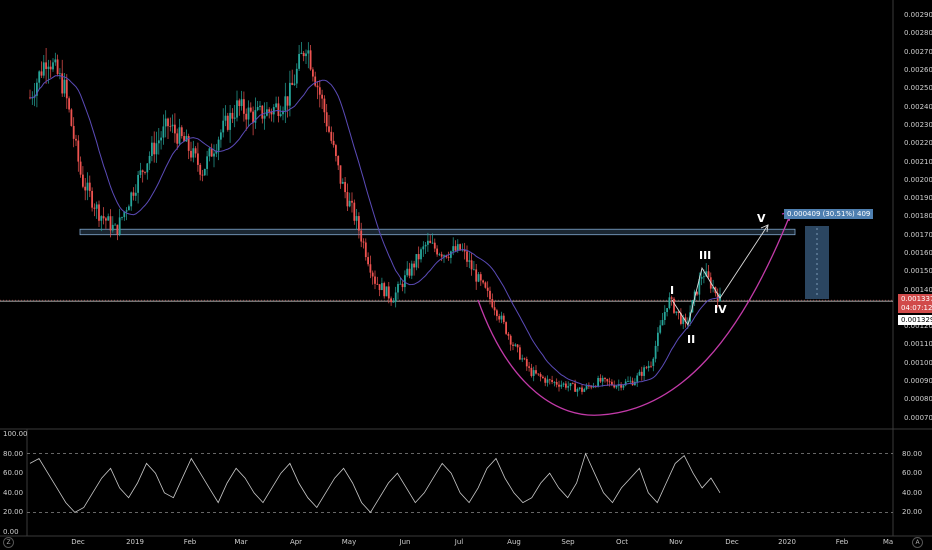 This screenshot has width=932, height=550. Describe the element at coordinates (761, 218) in the screenshot. I see `wave-label: V` at that location.